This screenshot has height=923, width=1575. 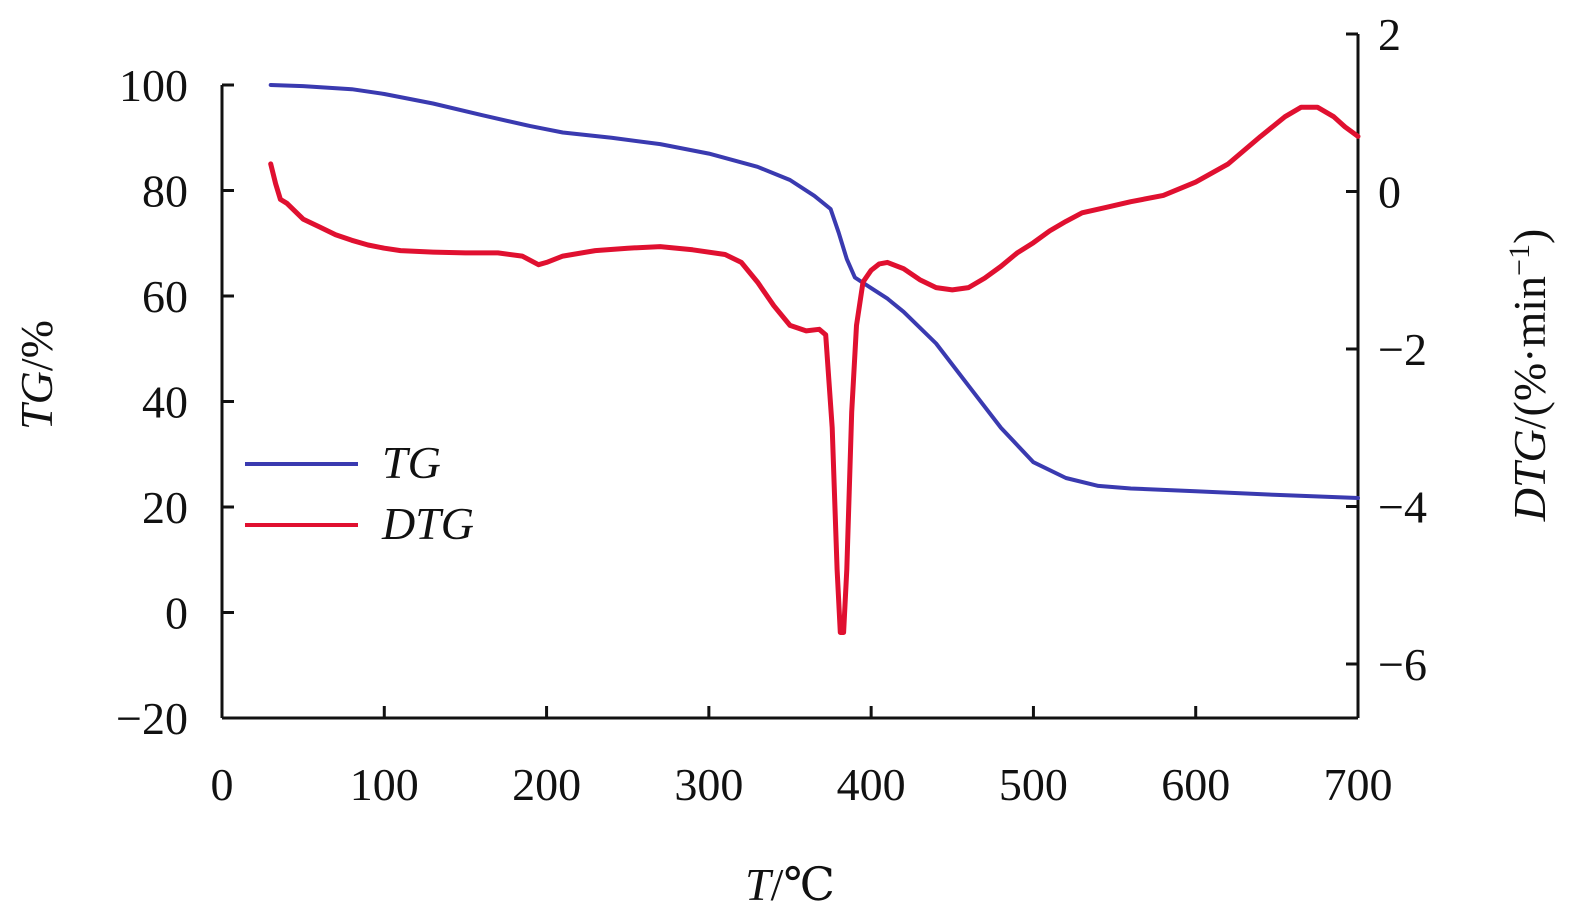 I want to click on x-axis-label-unit: /℃, so click(x=803, y=884).